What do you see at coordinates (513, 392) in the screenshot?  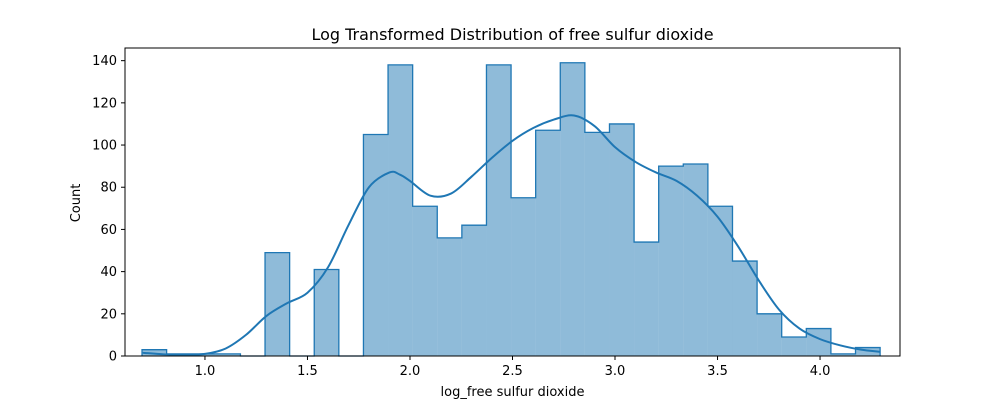 I see `x-axis-title: log_free sulfur dioxide` at bounding box center [513, 392].